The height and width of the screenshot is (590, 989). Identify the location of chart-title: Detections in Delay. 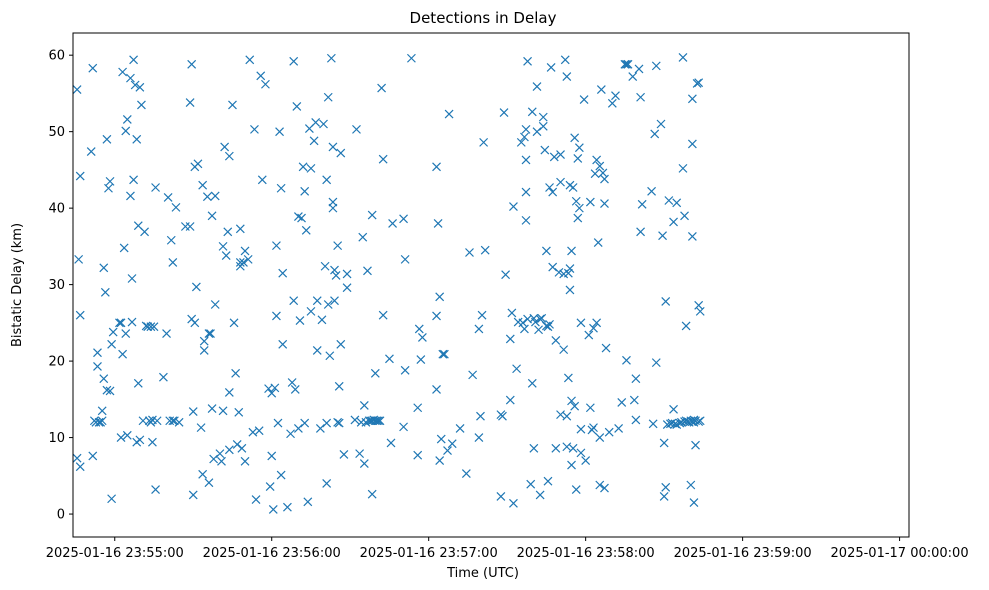
(483, 18).